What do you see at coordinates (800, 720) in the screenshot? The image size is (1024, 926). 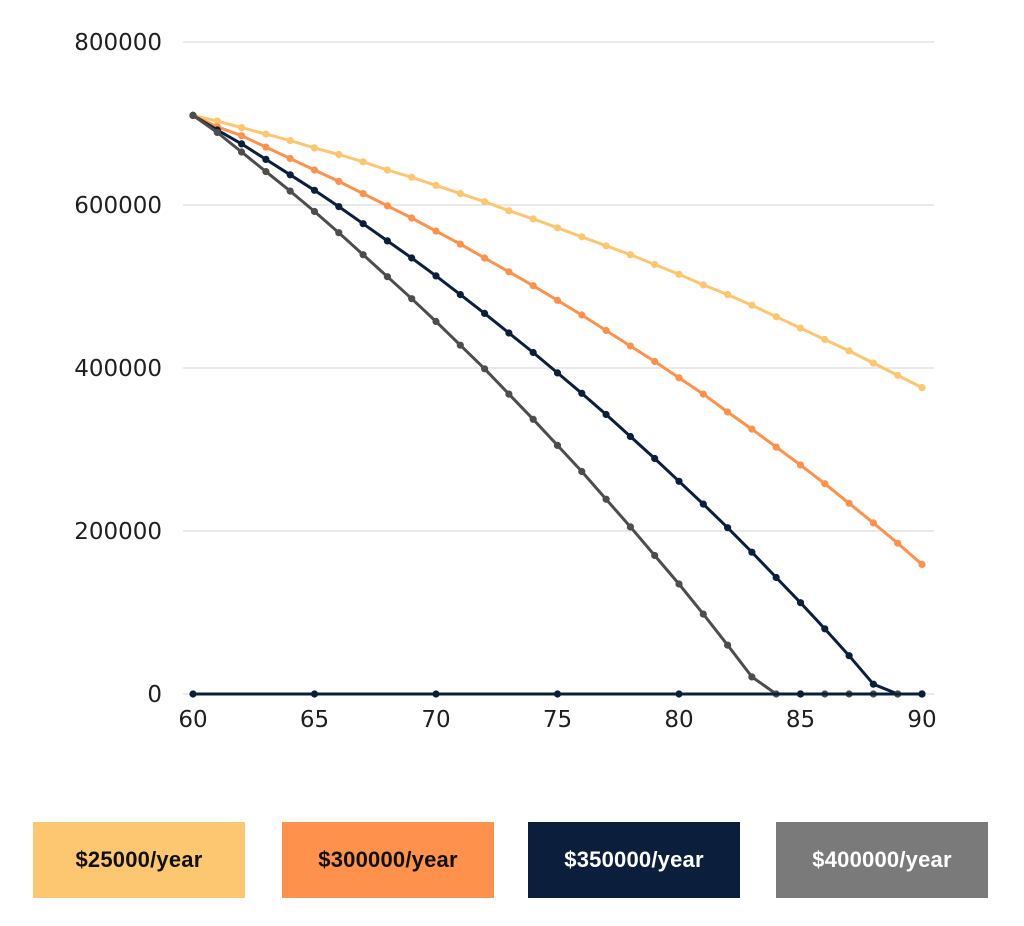 I see `x-tick-label: 85` at bounding box center [800, 720].